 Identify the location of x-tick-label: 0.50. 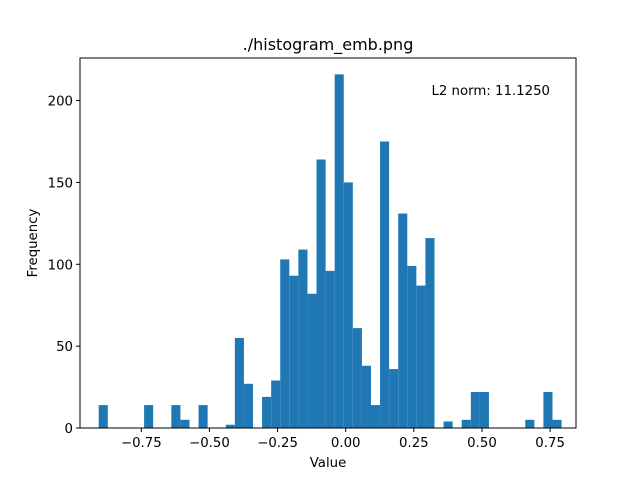
(482, 443).